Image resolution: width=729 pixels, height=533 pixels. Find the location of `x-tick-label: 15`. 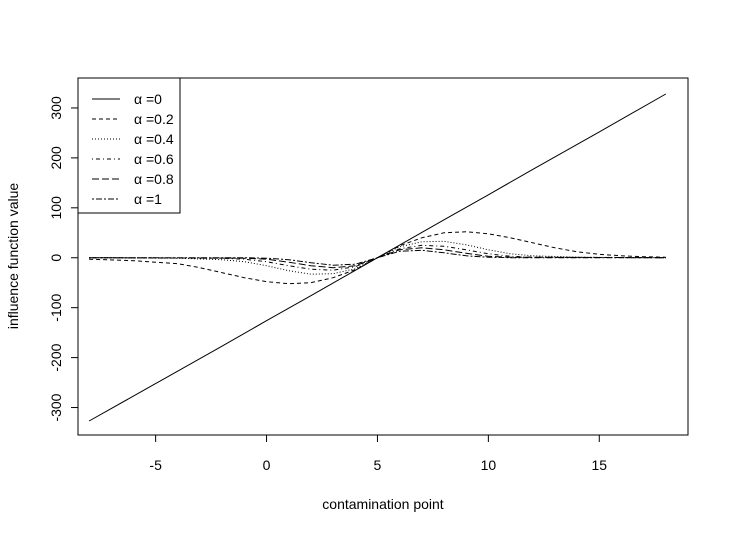

x-tick-label: 15 is located at coordinates (599, 465).